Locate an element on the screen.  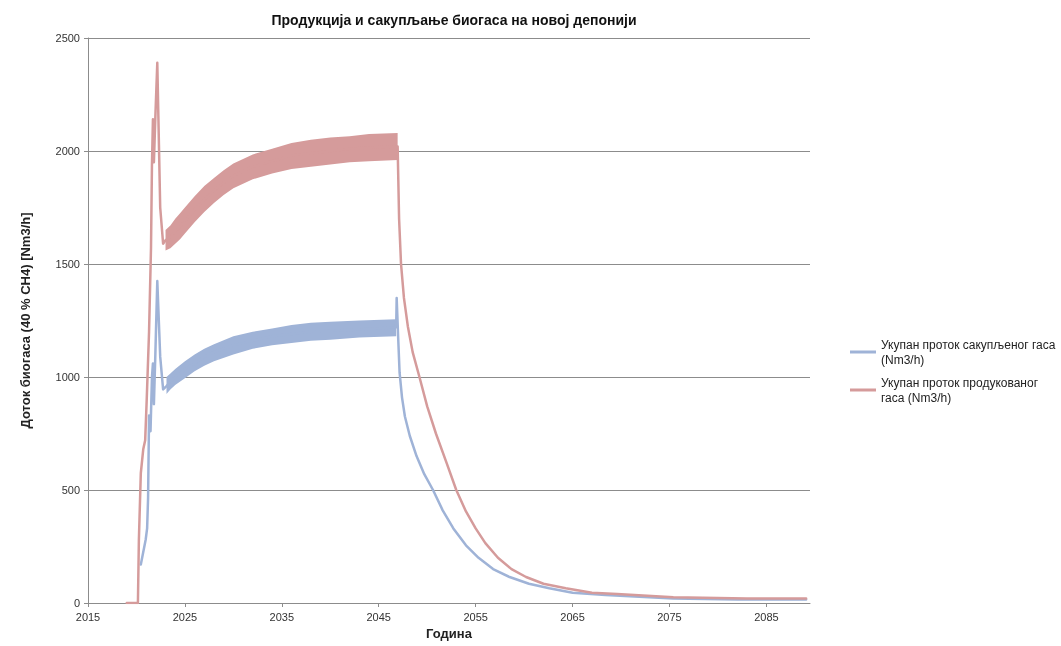
x-tick-label: 2065 is located at coordinates (572, 616).